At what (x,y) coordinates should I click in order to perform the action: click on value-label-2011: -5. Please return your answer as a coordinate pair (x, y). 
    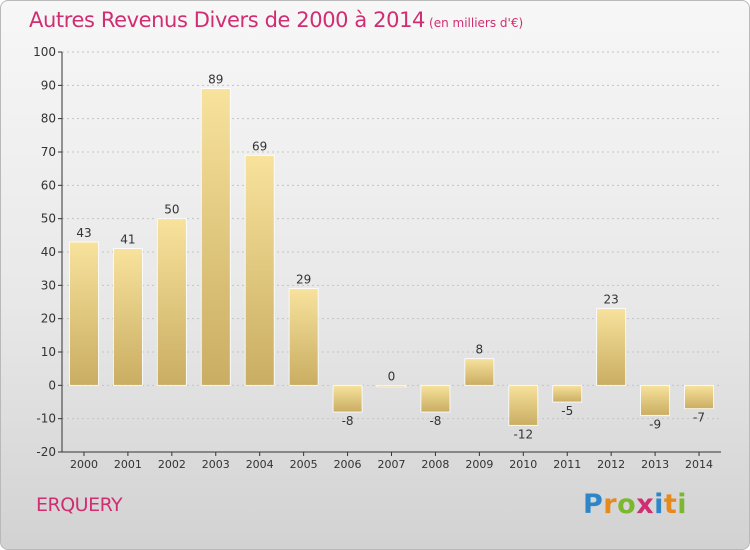
    Looking at the image, I should click on (567, 411).